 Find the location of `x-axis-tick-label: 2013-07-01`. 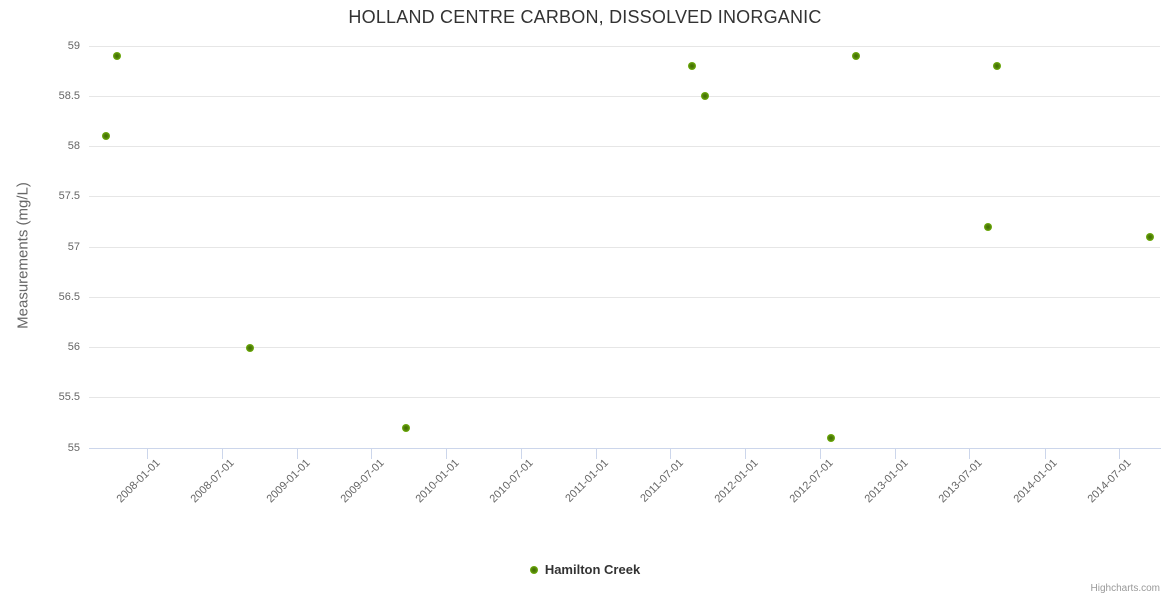

x-axis-tick-label: 2013-07-01 is located at coordinates (960, 481).